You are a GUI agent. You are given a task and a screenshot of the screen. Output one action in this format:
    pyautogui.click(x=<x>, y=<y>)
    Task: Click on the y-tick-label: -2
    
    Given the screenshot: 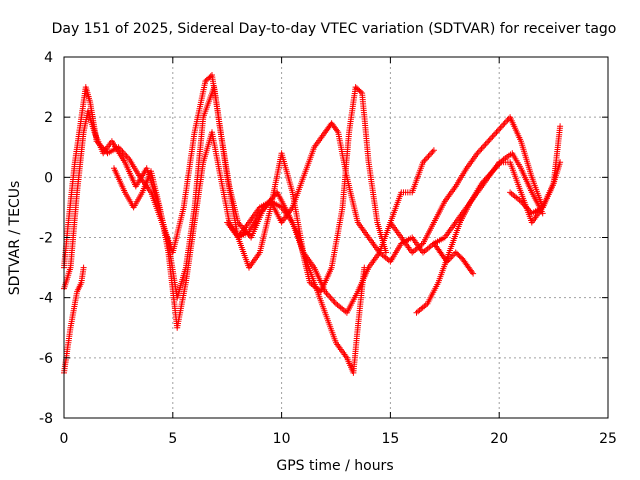 What is the action you would take?
    pyautogui.click(x=46, y=239)
    